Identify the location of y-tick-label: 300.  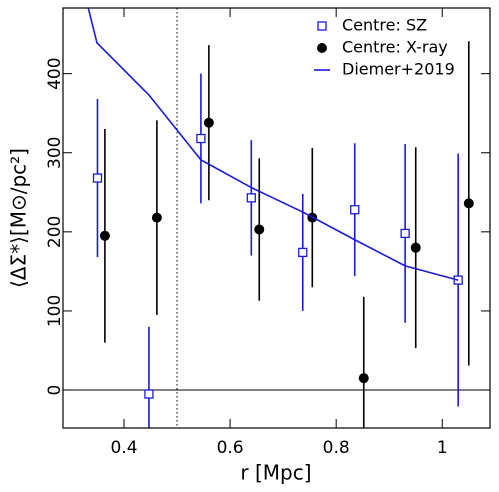
(55, 153).